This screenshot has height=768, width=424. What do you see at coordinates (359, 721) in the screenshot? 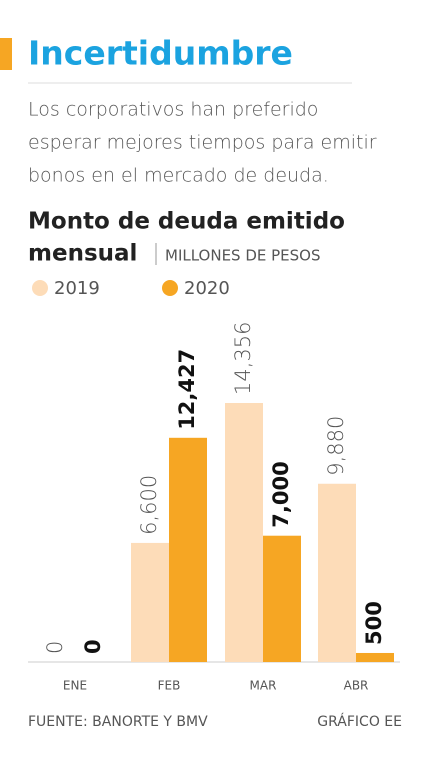
I see `credit: GRÁFICO EE` at bounding box center [359, 721].